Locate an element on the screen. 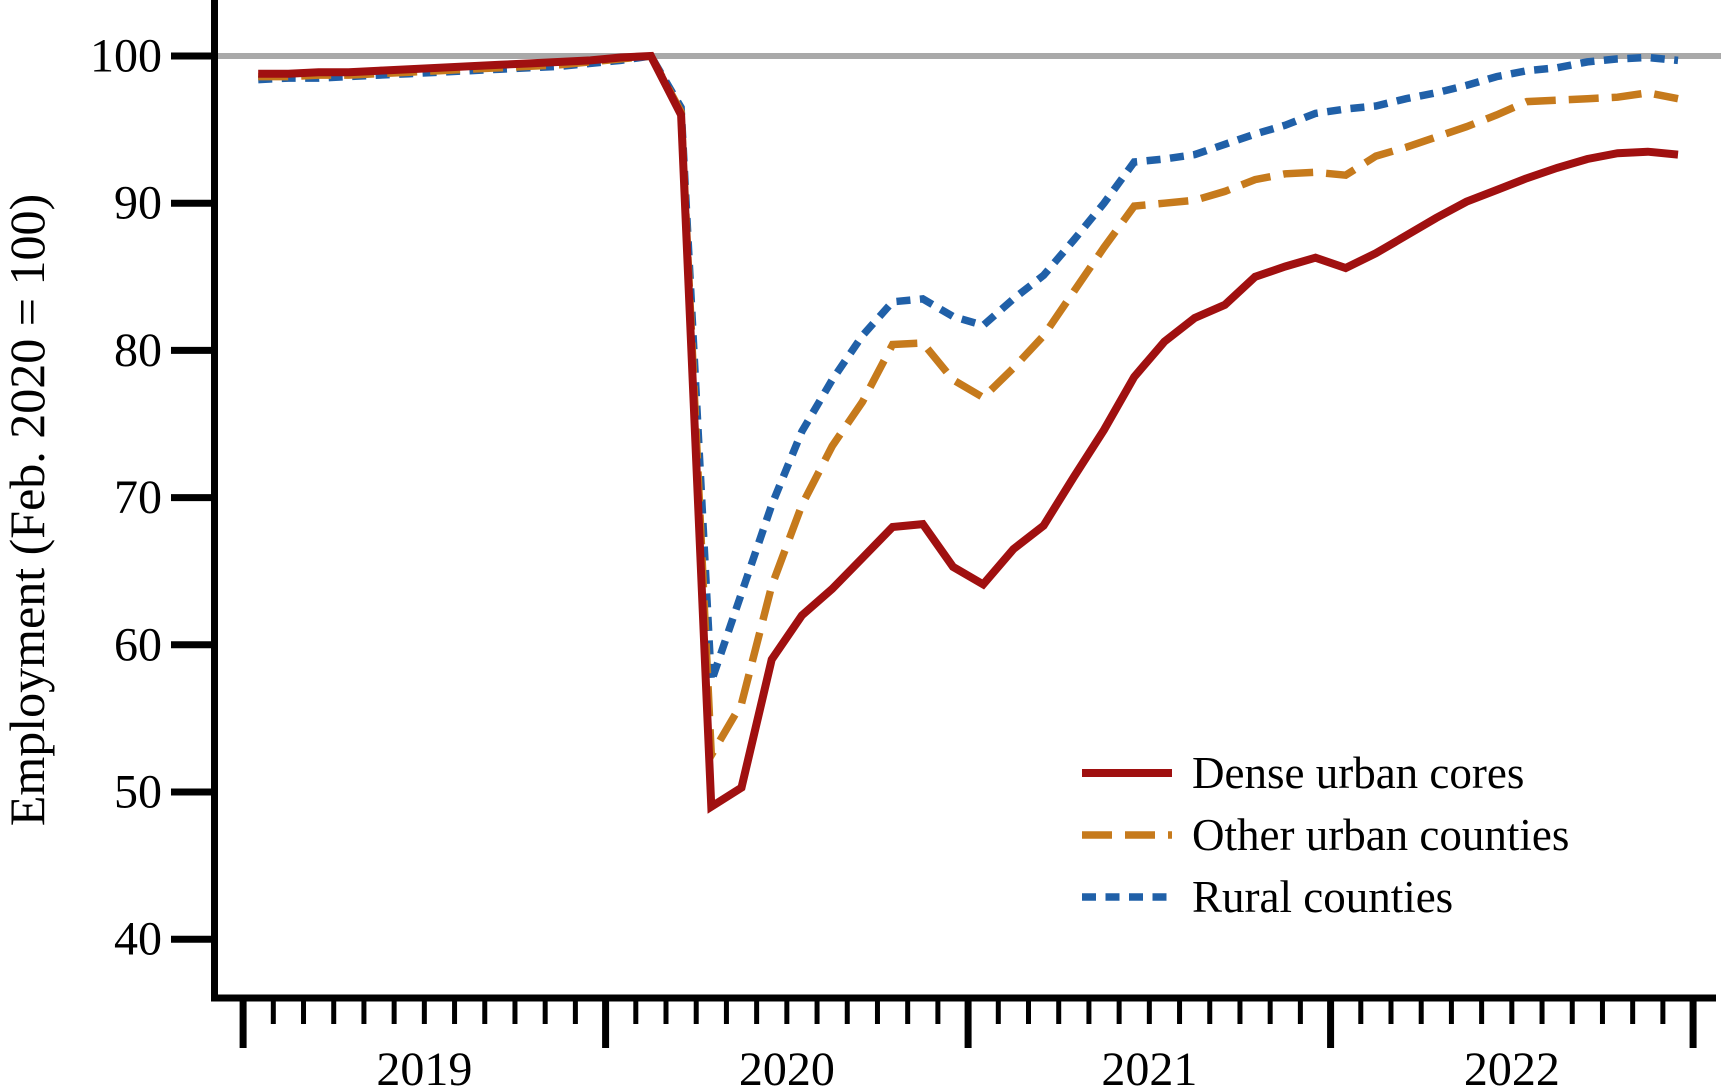 The height and width of the screenshot is (1092, 1721). x-year-label-2019: 2019 is located at coordinates (424, 1067).